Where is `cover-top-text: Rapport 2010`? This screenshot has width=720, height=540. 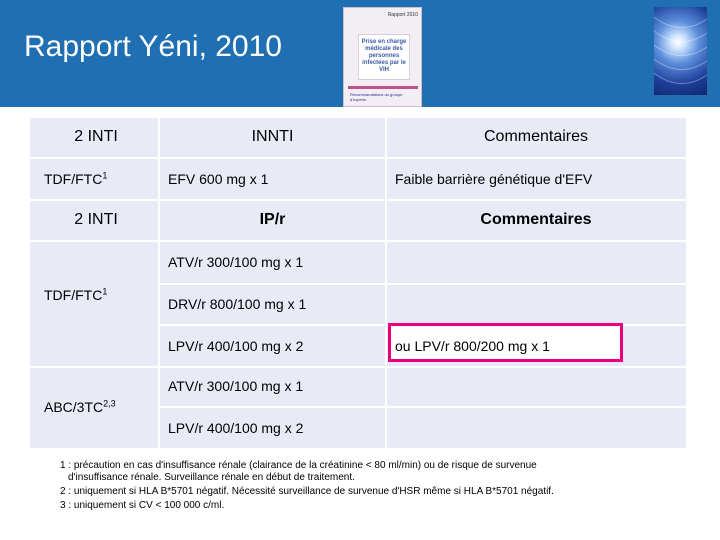 cover-top-text: Rapport 2010 is located at coordinates (402, 15).